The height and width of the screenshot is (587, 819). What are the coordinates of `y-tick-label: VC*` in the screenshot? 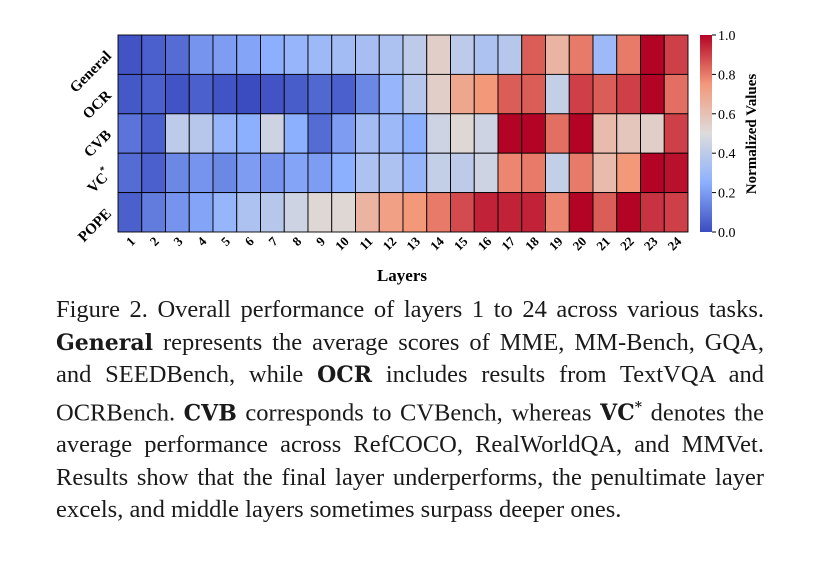 It's located at (99, 181).